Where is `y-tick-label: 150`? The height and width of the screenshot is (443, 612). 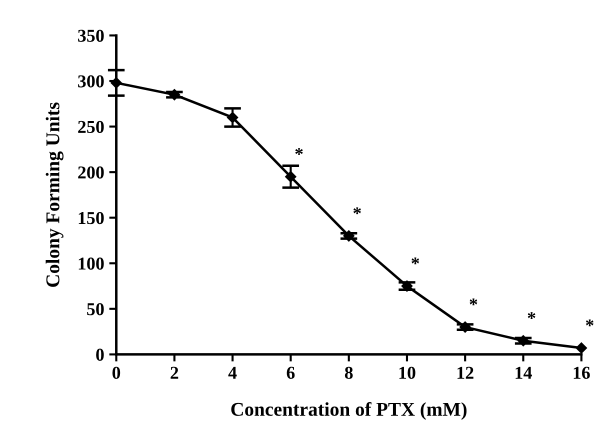
y-tick-label: 150 is located at coordinates (91, 218).